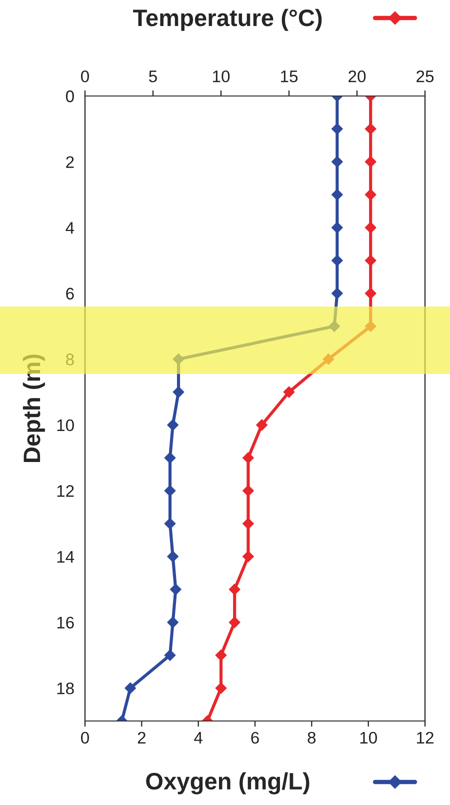 This screenshot has height=805, width=450. Describe the element at coordinates (85, 76) in the screenshot. I see `x2-tick-label: 0` at that location.